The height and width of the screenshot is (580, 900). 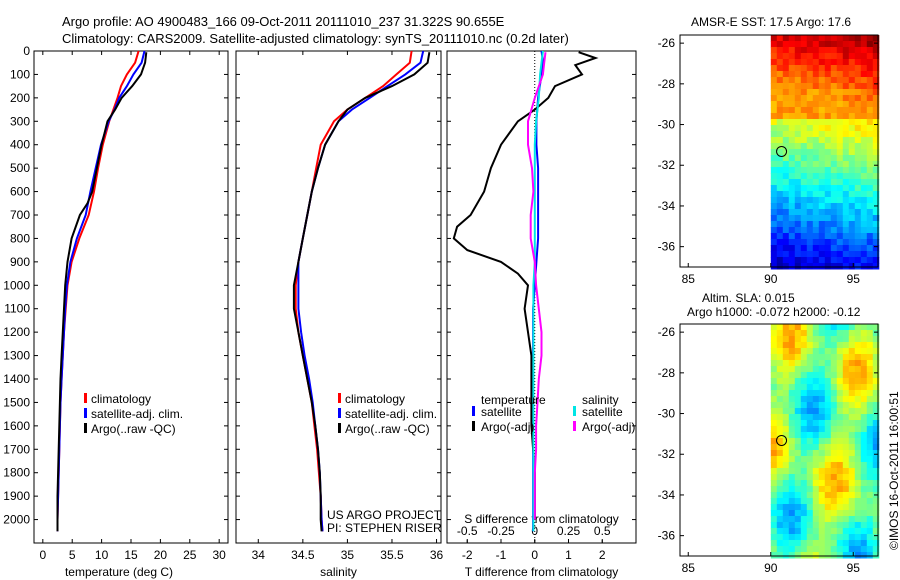 What do you see at coordinates (667, 373) in the screenshot?
I see `lat-tick-label: -28` at bounding box center [667, 373].